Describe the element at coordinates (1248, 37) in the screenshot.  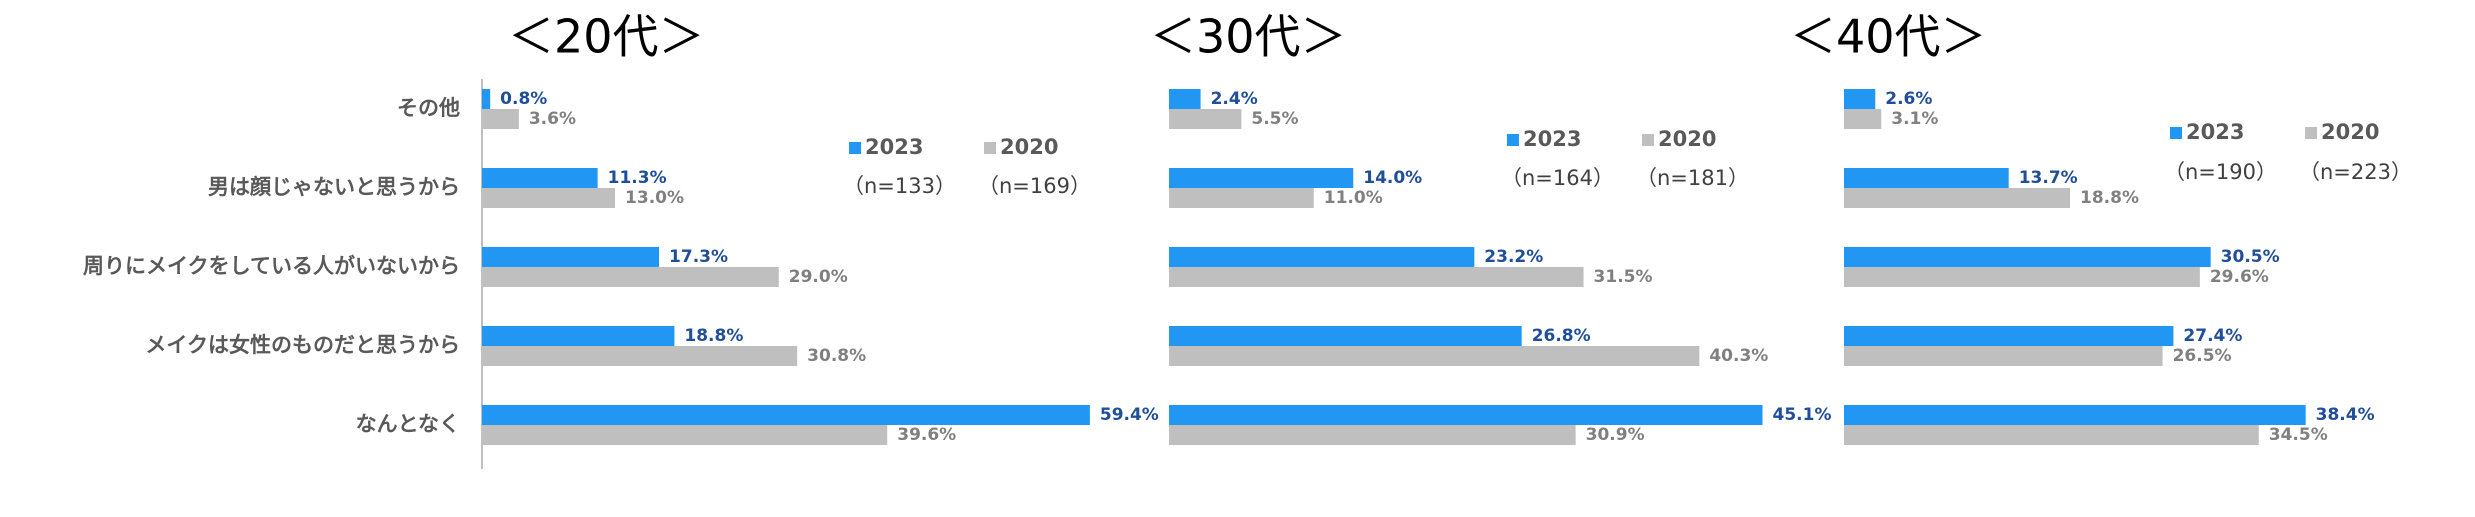
I see `chart-title: ＜30代＞` at that location.